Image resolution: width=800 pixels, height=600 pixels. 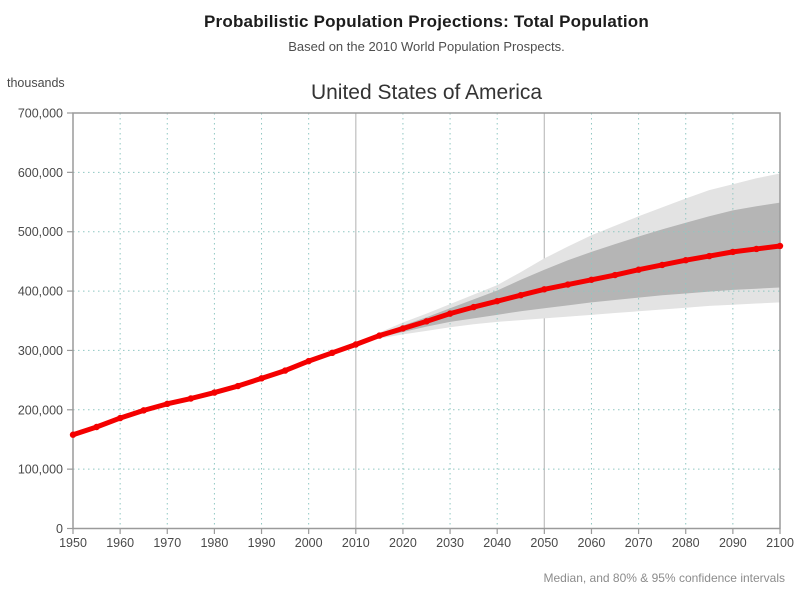 What do you see at coordinates (40, 114) in the screenshot?
I see `y-tick-label: 700,000` at bounding box center [40, 114].